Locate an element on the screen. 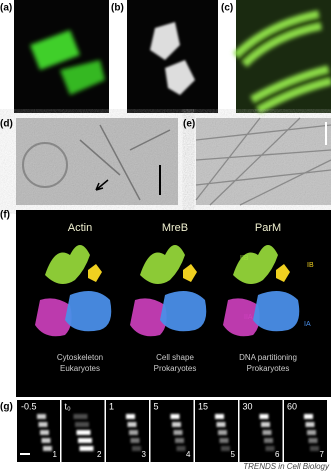 The height and width of the screenshot is (474, 331). panel-e-texture is located at coordinates (263, 161).